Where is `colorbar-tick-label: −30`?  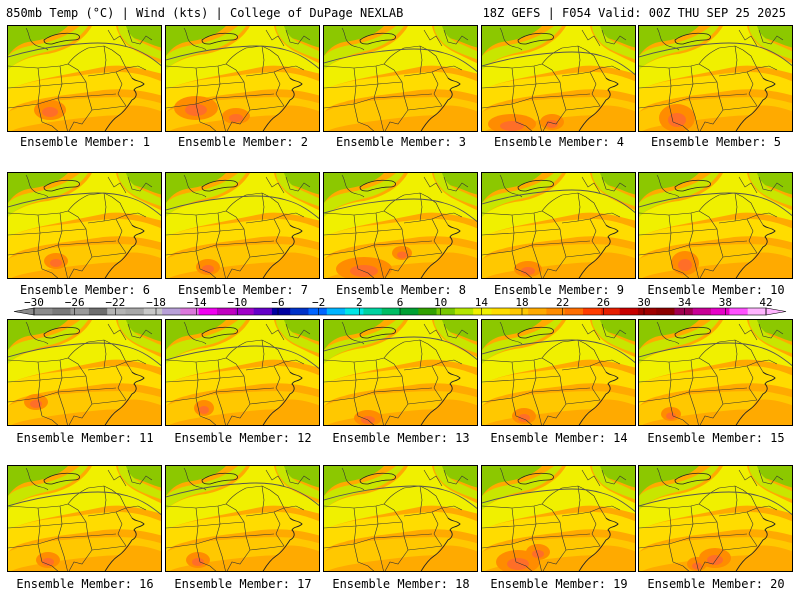 colorbar-tick-label: −30 is located at coordinates (34, 302).